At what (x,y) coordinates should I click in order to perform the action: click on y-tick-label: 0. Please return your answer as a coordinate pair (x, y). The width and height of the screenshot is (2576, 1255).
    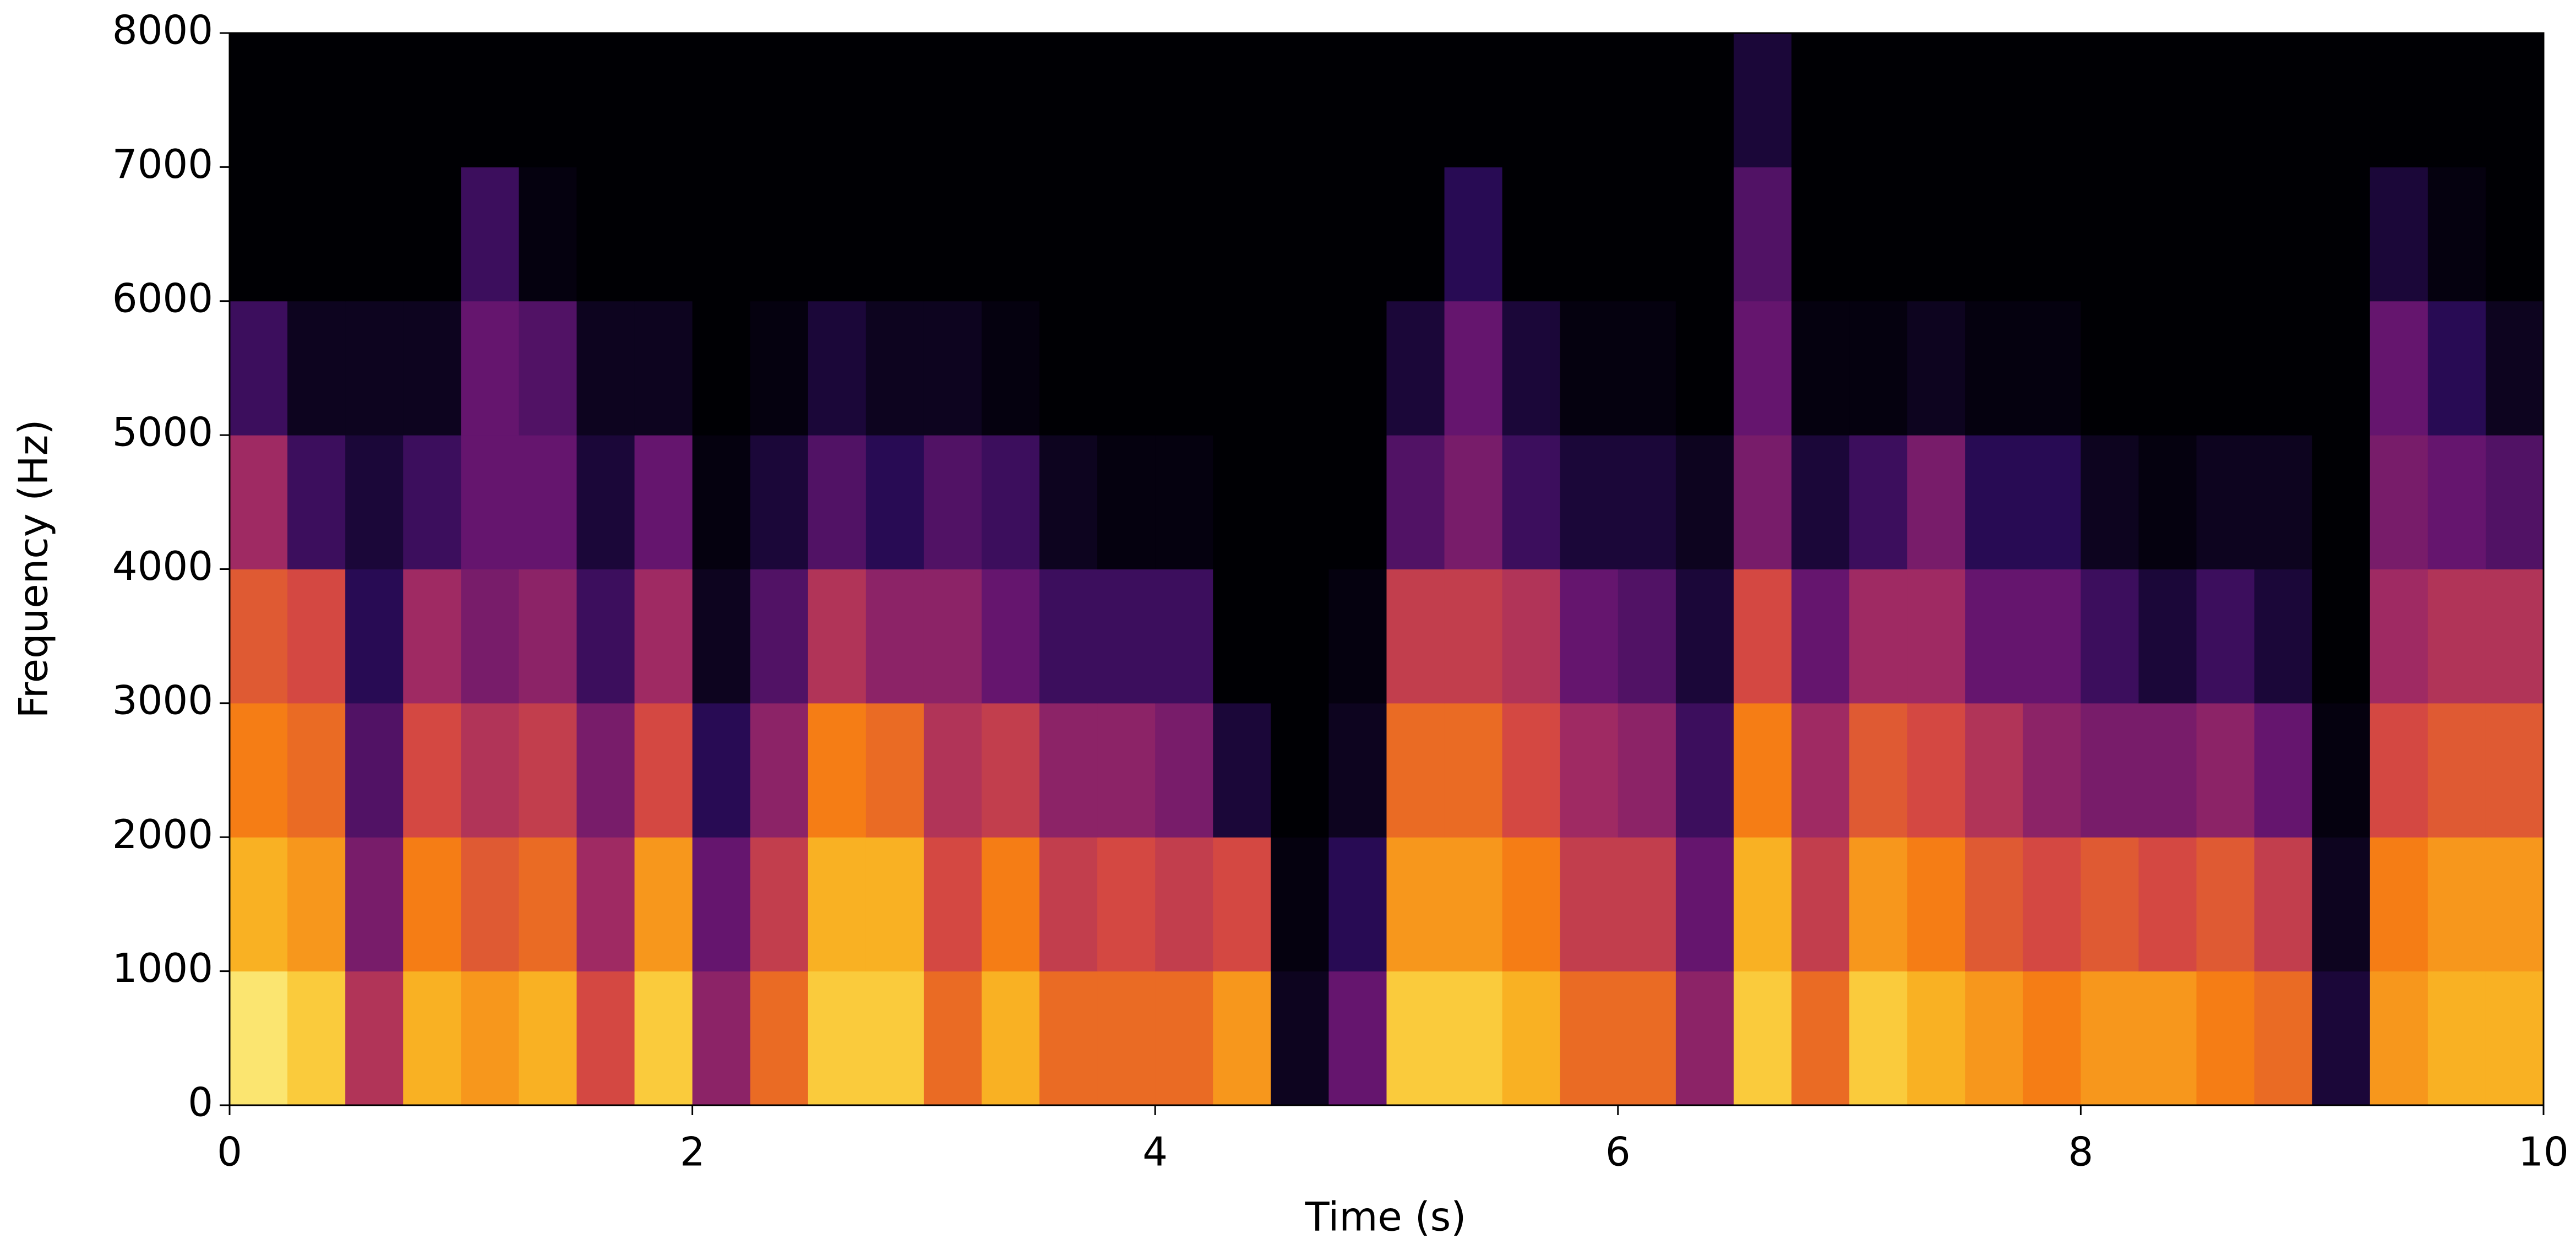
    Looking at the image, I should click on (200, 1103).